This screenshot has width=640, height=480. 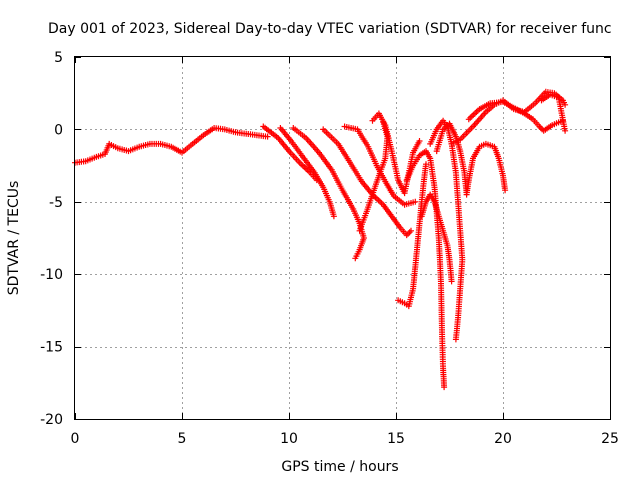 I want to click on x-tick-label: 10, so click(x=289, y=439).